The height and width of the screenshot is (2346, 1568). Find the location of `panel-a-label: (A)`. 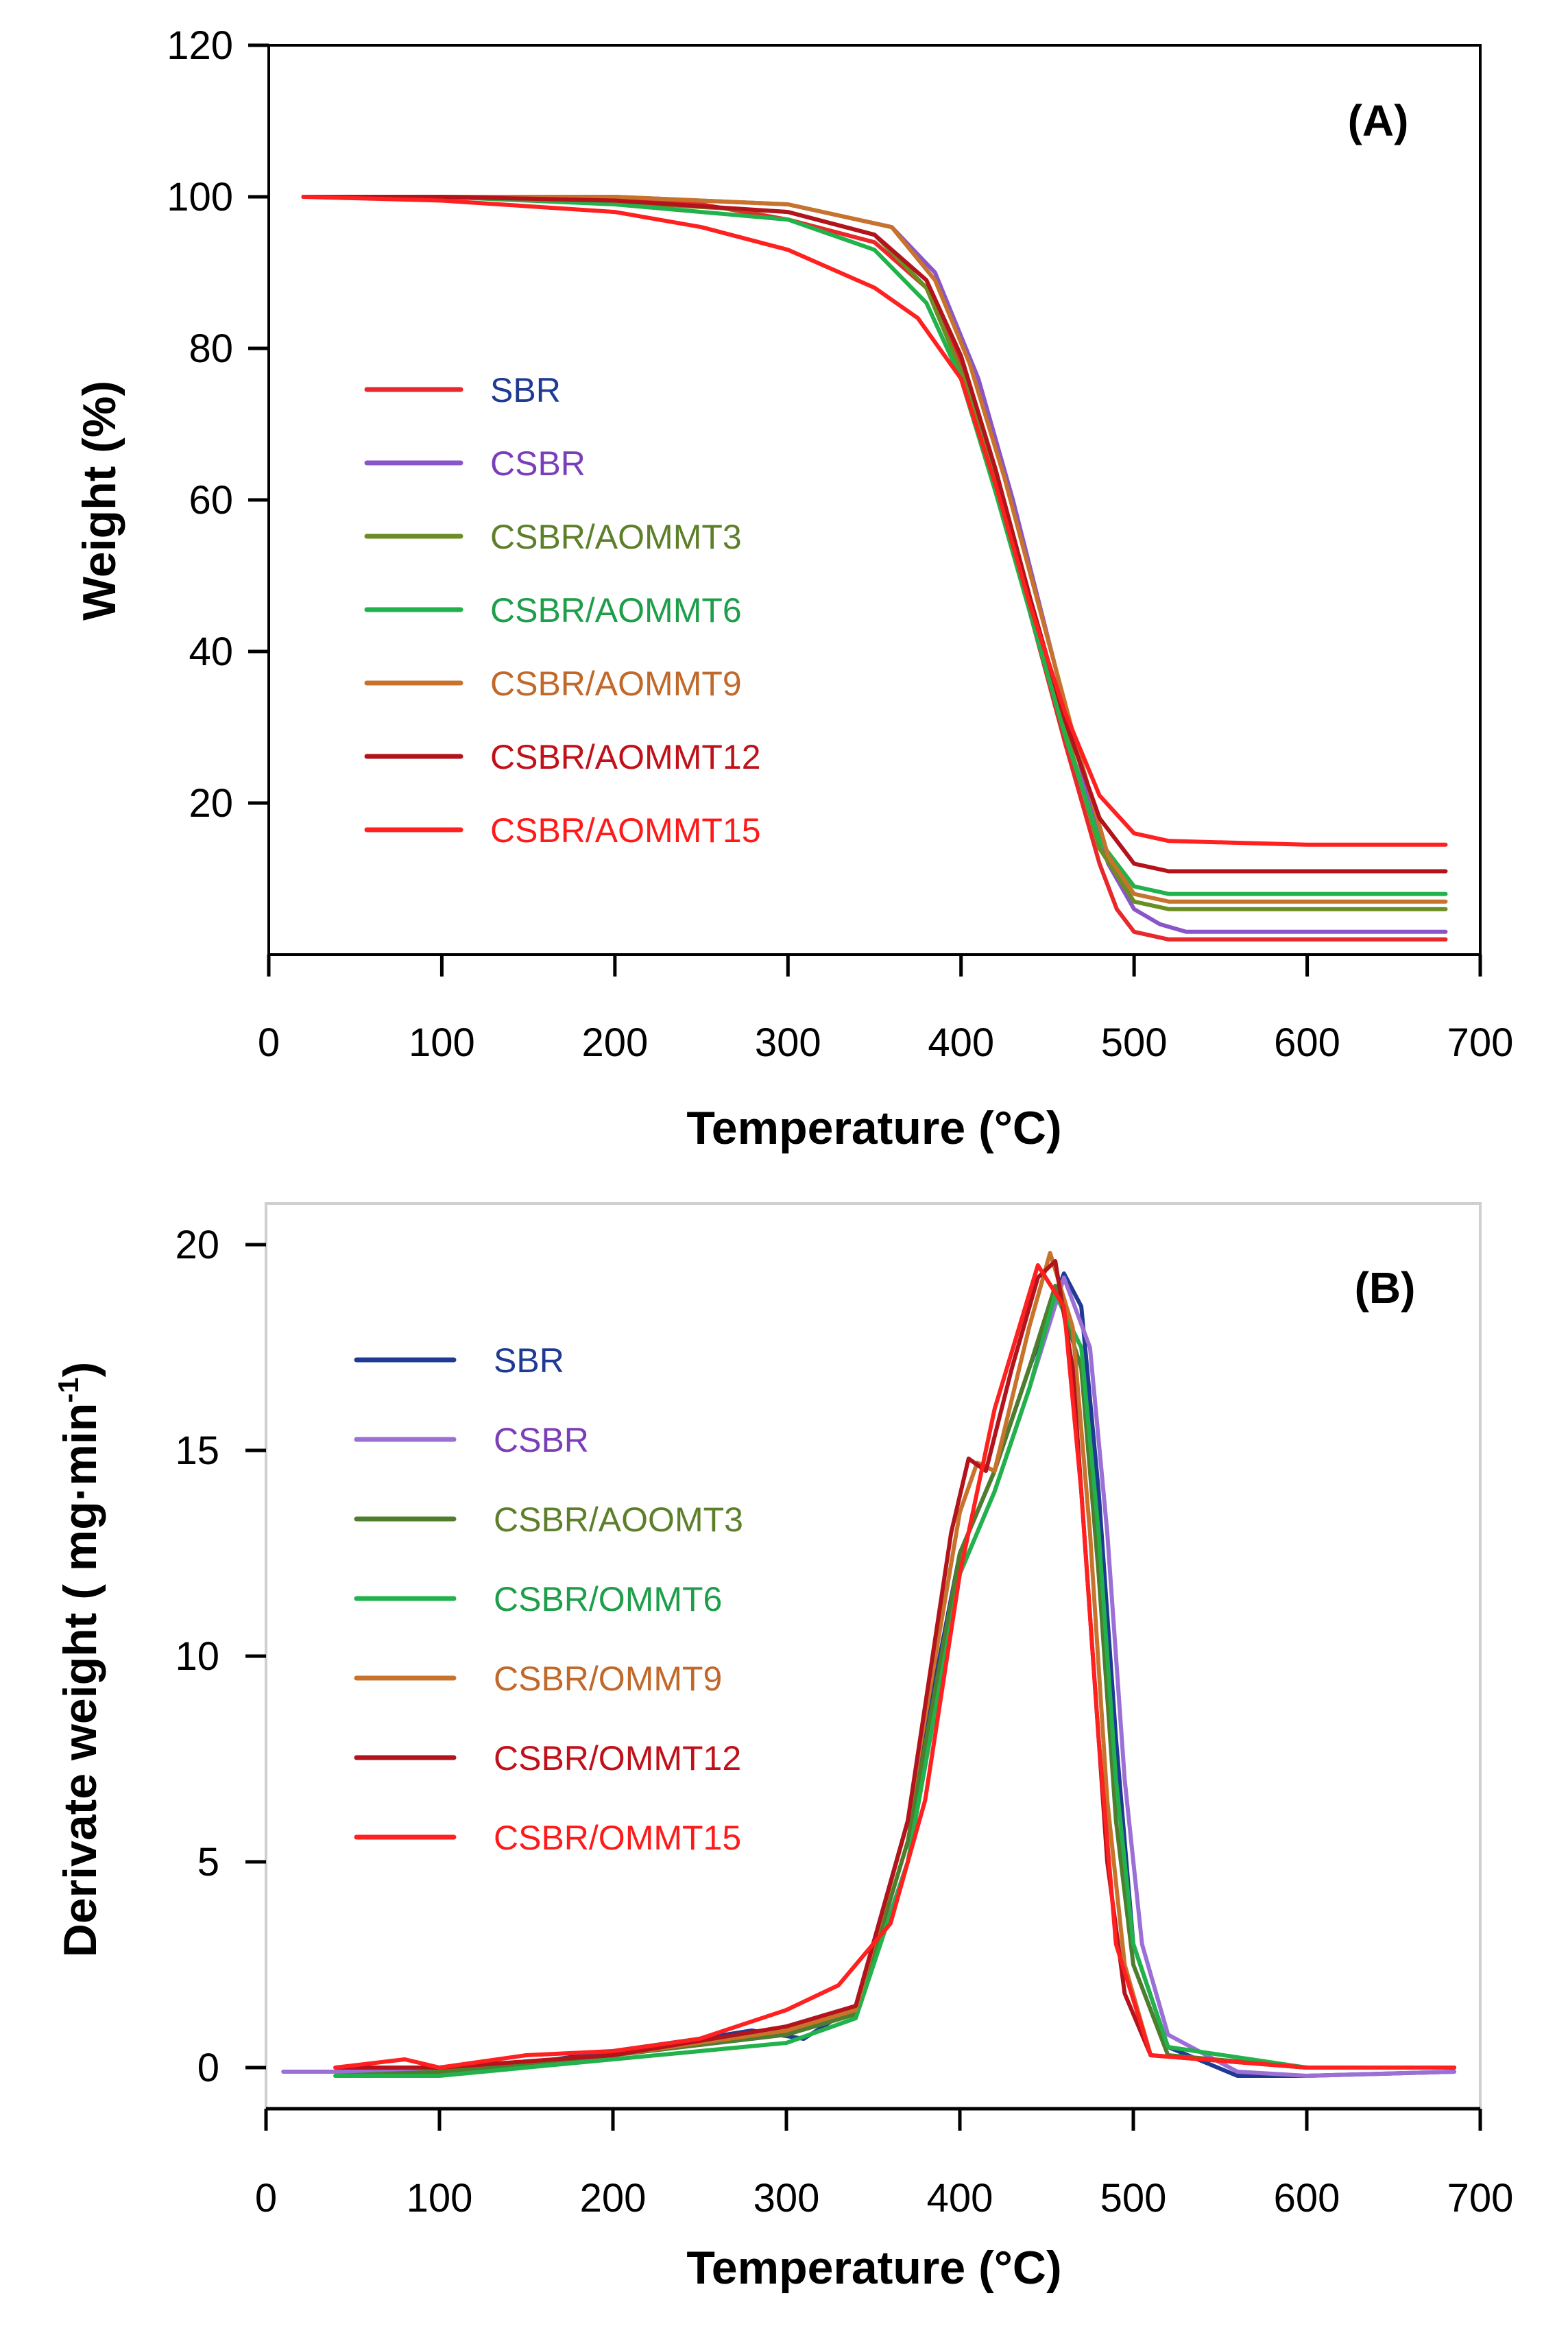

panel-a-label: (A) is located at coordinates (1379, 120).